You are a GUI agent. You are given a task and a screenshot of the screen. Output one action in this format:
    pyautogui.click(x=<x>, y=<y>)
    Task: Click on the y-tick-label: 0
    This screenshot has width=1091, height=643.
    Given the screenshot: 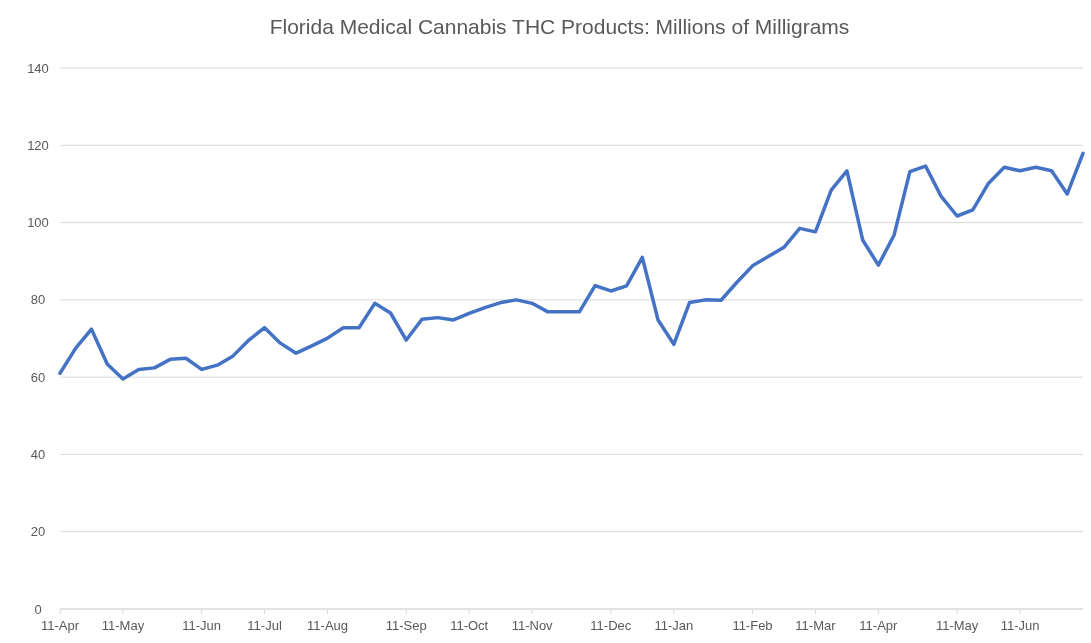 What is the action you would take?
    pyautogui.click(x=38, y=609)
    